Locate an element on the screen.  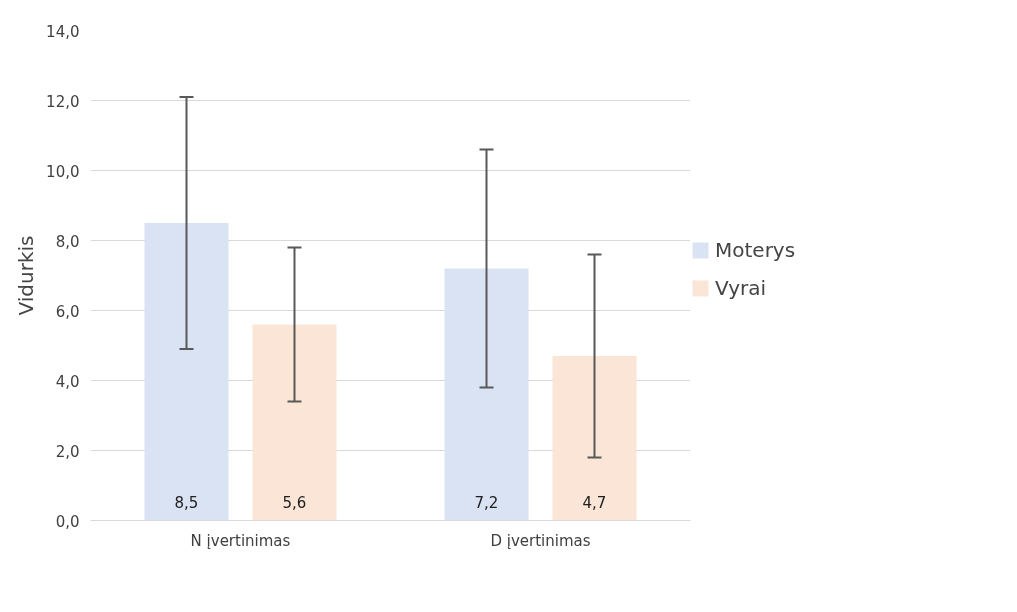
legend-label: Vyrai is located at coordinates (741, 288).